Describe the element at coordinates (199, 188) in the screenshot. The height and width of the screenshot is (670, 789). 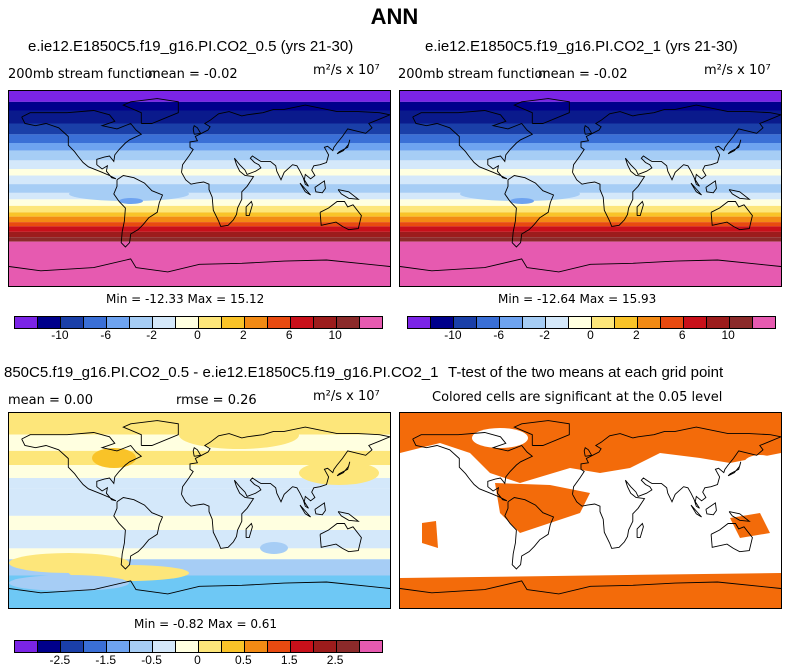
I see `panel1-map` at that location.